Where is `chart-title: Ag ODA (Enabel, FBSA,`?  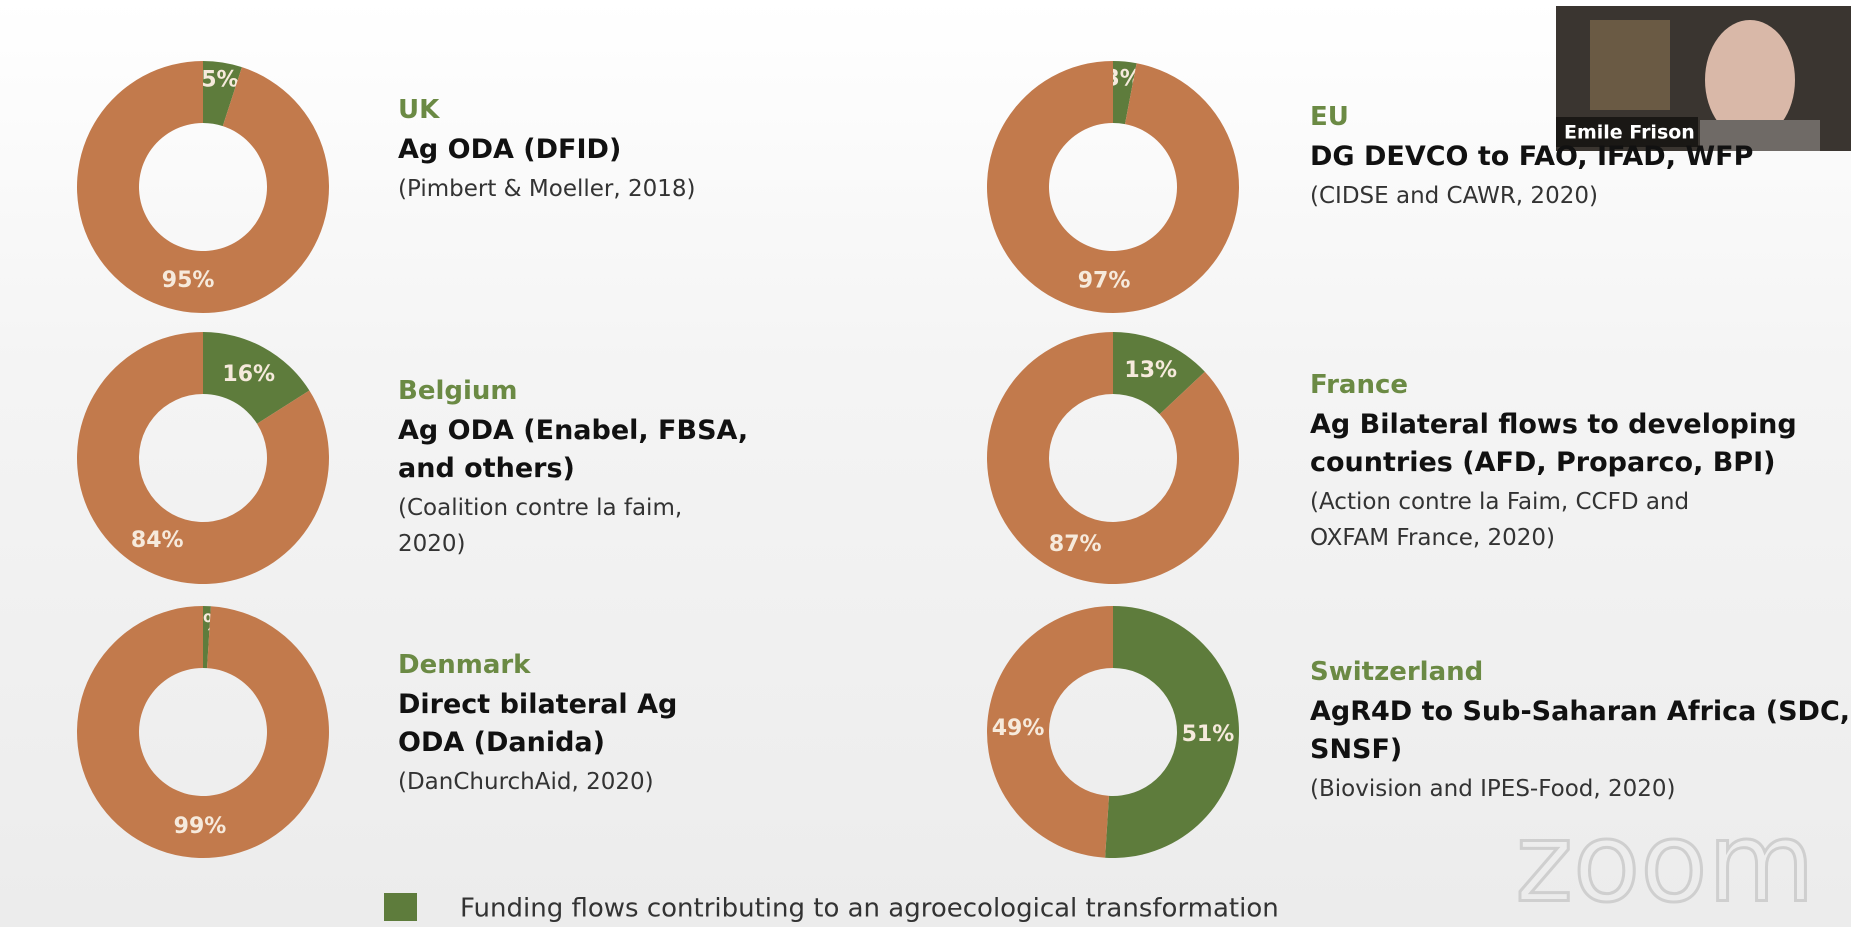
chart-title: Ag ODA (Enabel, FBSA, is located at coordinates (573, 430).